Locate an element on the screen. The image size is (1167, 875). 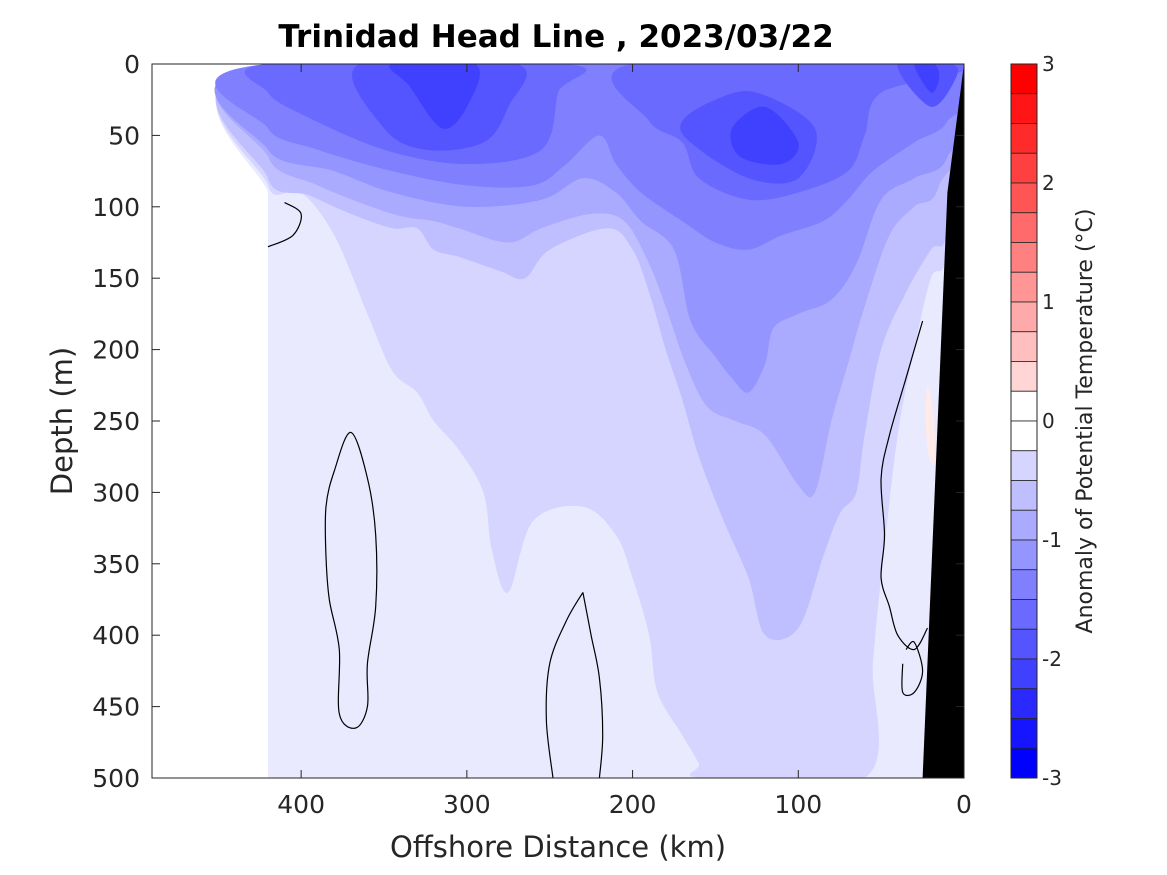
y-tick-label: 500 is located at coordinates (116, 778).